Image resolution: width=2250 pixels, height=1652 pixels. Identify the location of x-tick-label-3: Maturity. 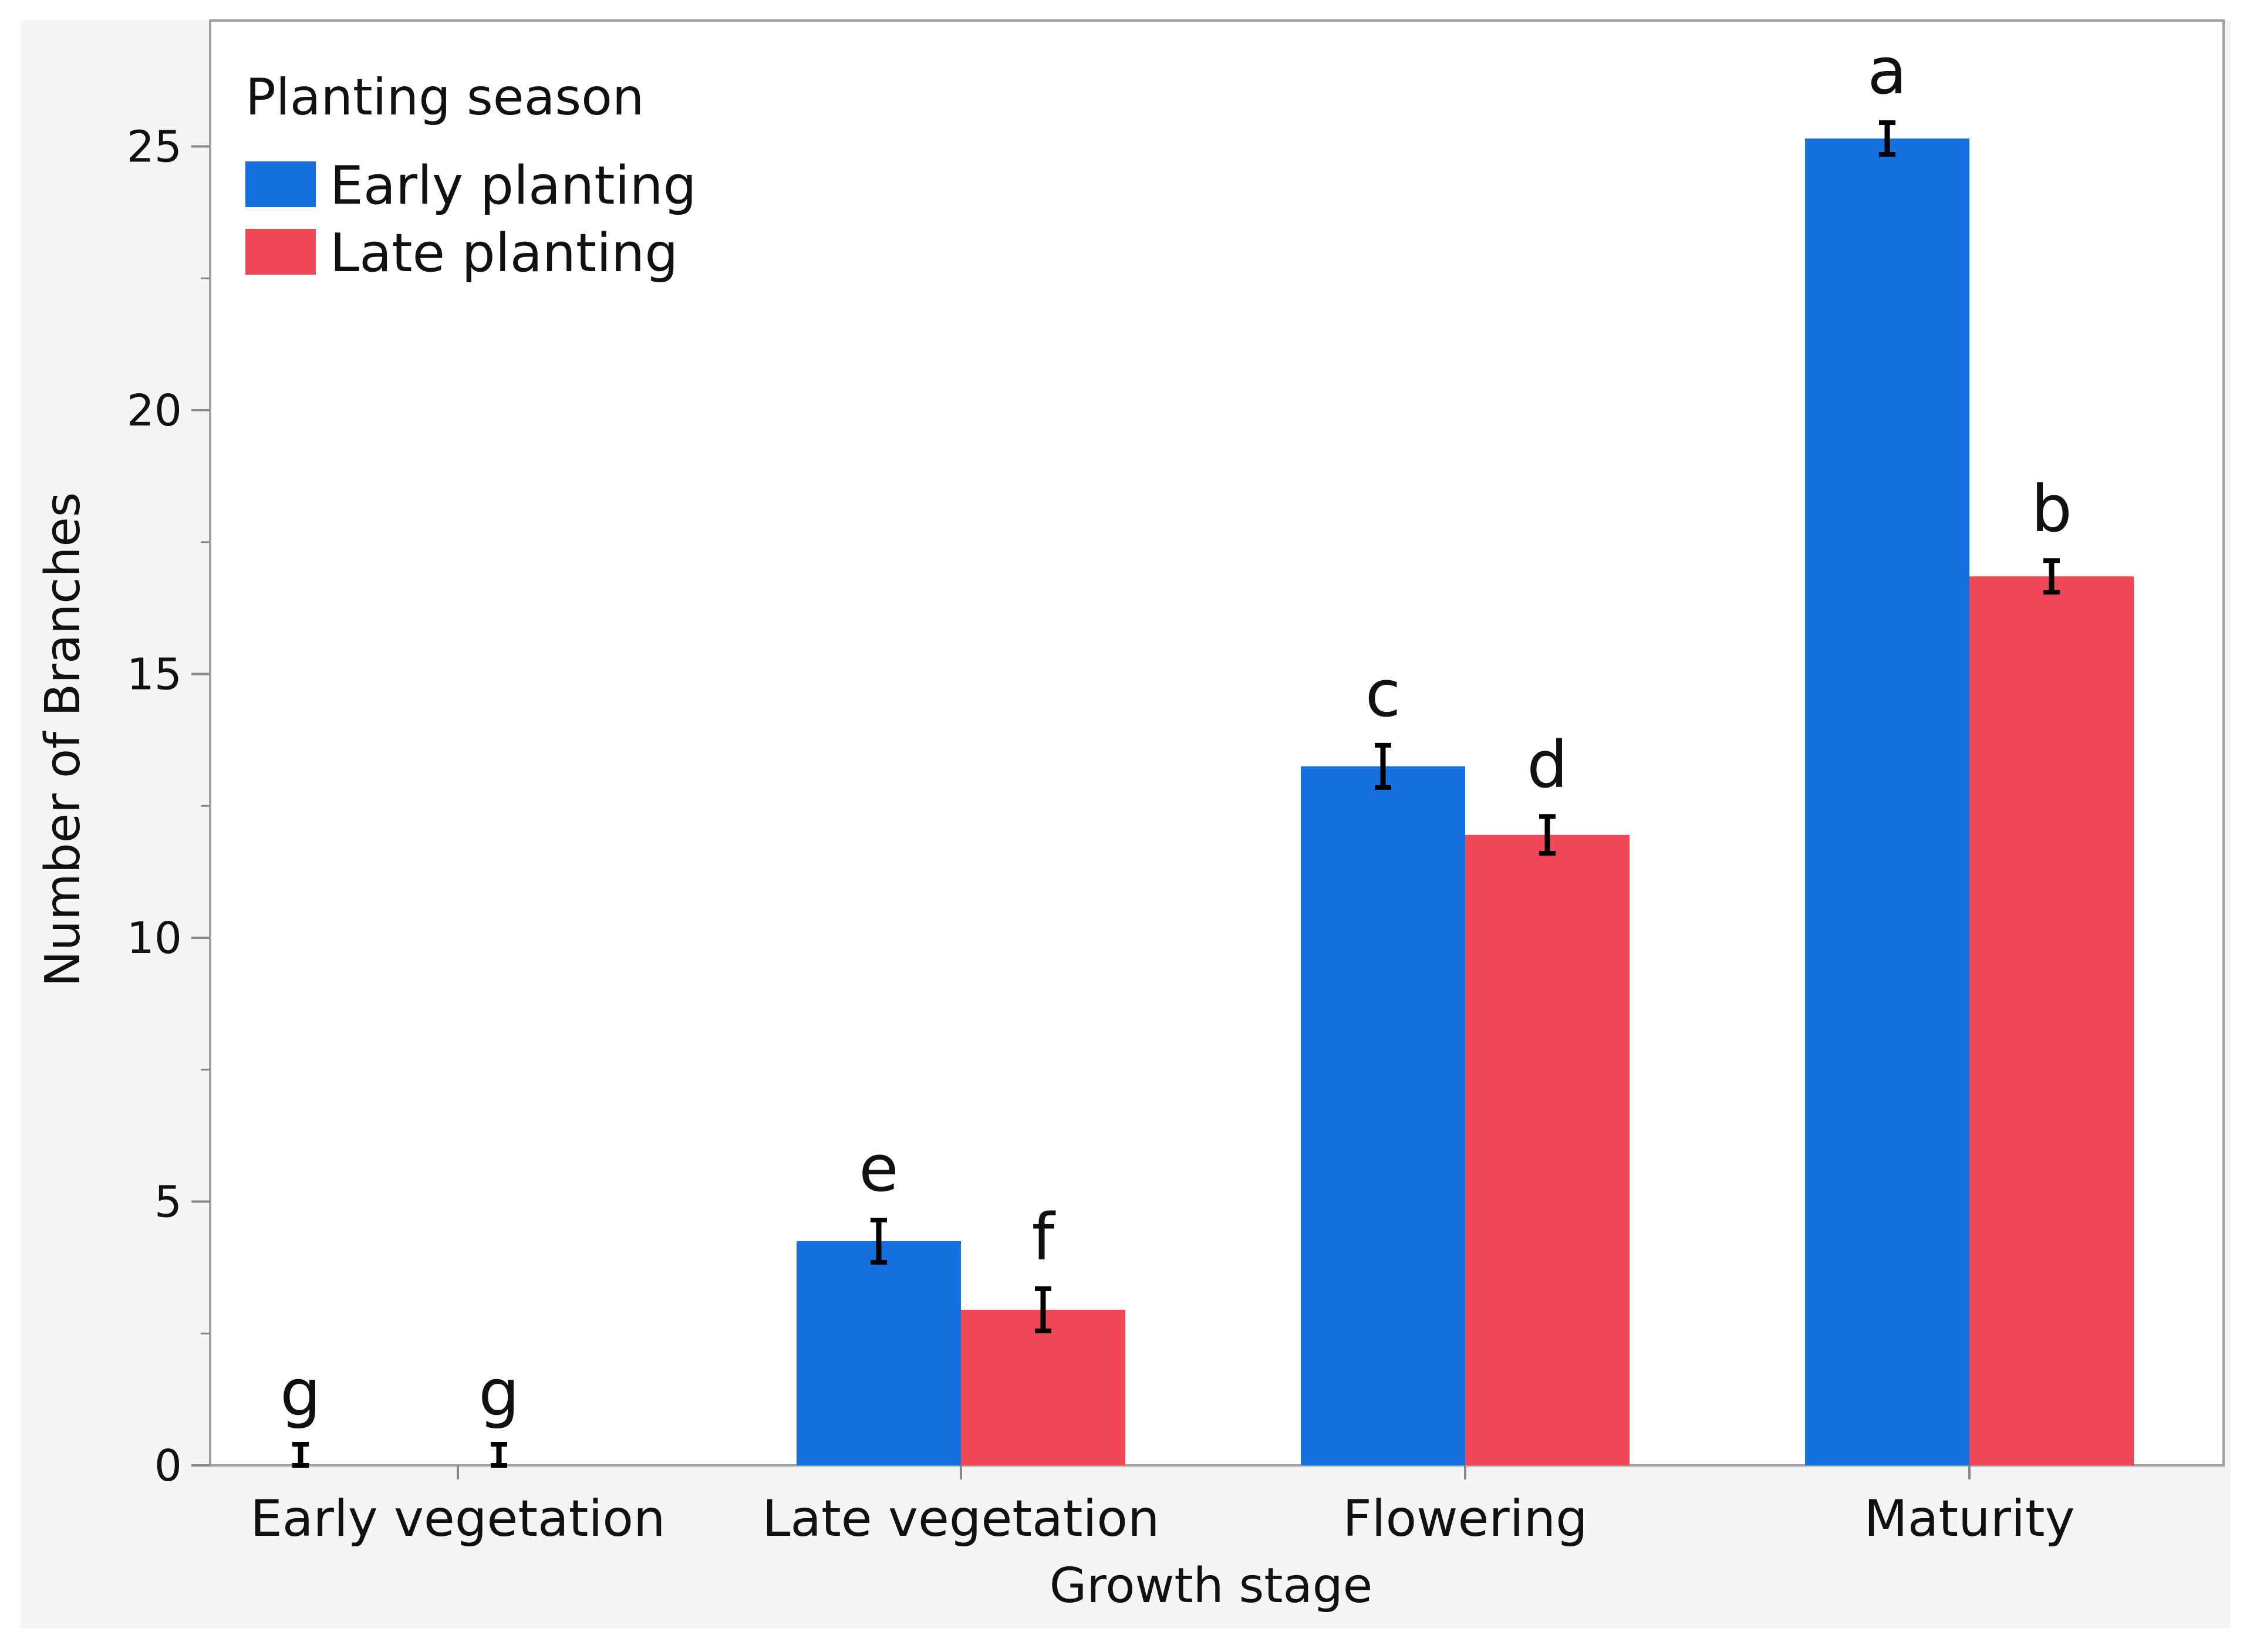
(1969, 1518).